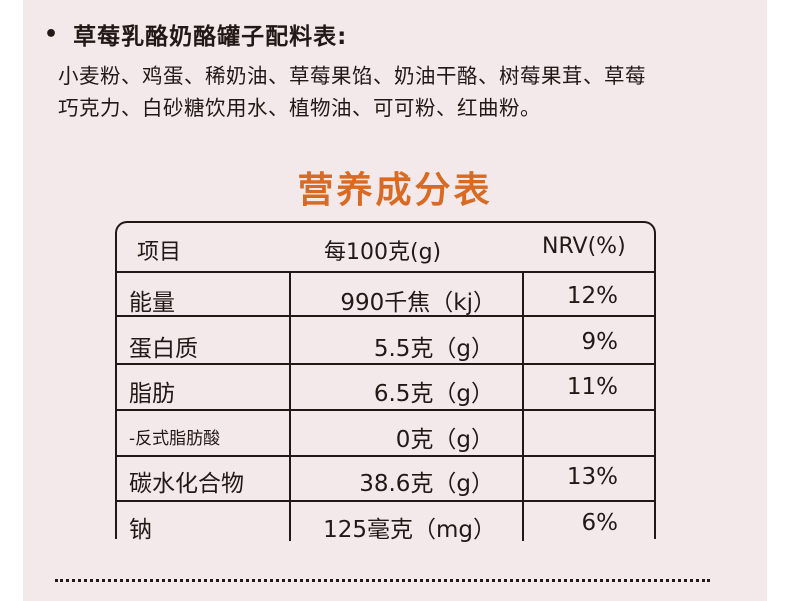 The width and height of the screenshot is (790, 601). Describe the element at coordinates (395, 190) in the screenshot. I see `nutrition-title: 营养成分表` at that location.